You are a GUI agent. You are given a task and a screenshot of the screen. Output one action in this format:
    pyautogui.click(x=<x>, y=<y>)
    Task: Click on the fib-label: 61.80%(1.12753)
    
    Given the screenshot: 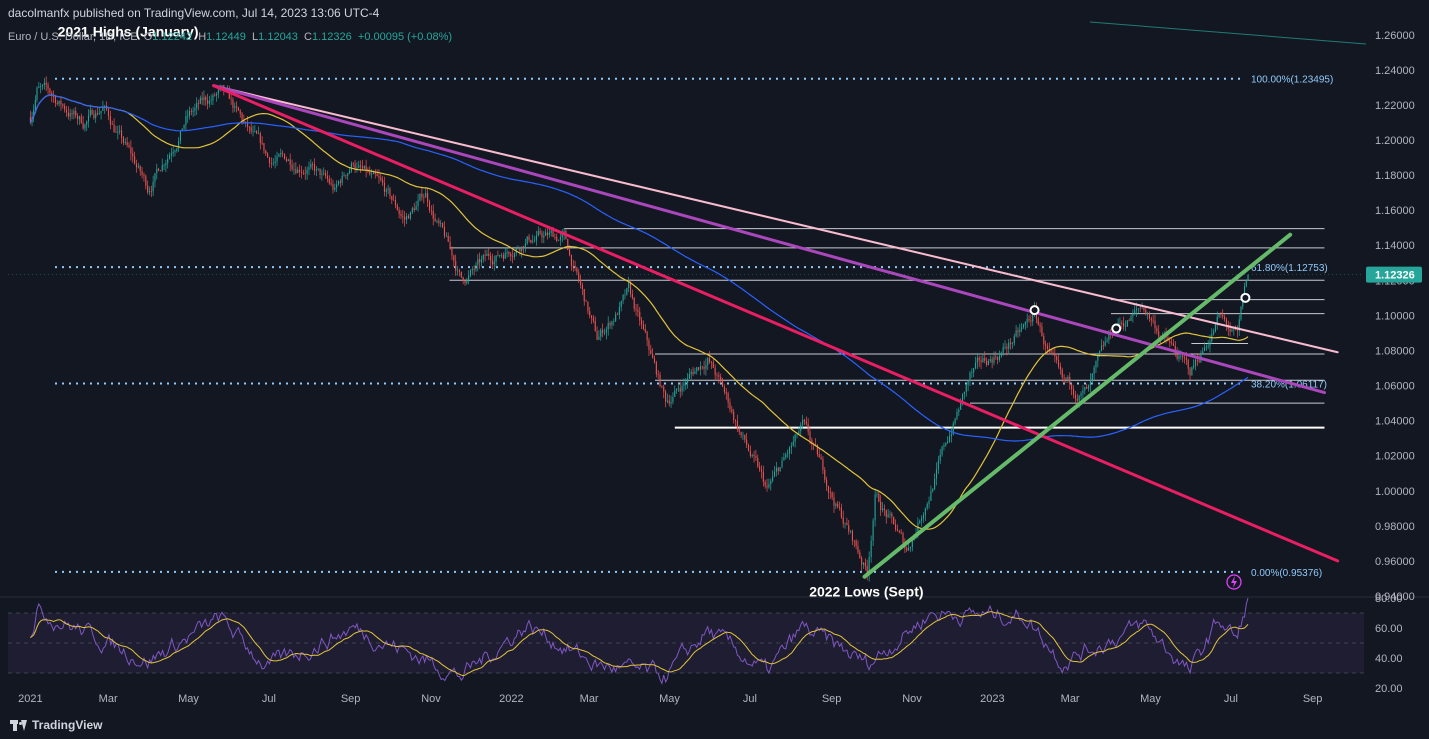 What is the action you would take?
    pyautogui.click(x=1289, y=268)
    